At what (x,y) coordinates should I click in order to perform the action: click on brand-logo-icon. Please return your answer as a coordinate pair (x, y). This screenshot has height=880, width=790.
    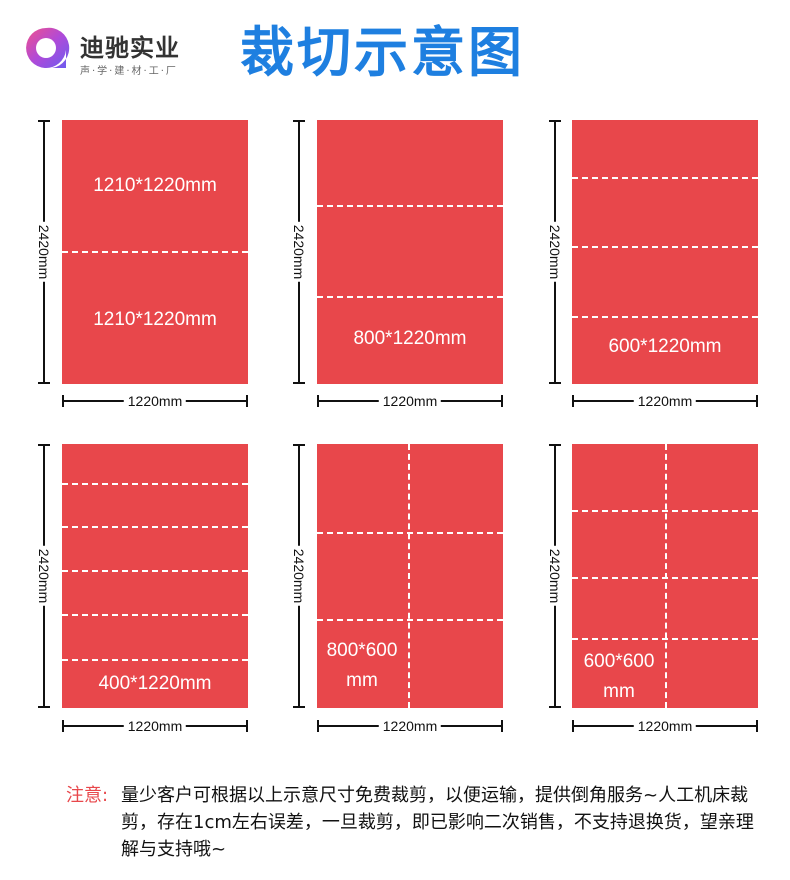
    Looking at the image, I should click on (48, 48).